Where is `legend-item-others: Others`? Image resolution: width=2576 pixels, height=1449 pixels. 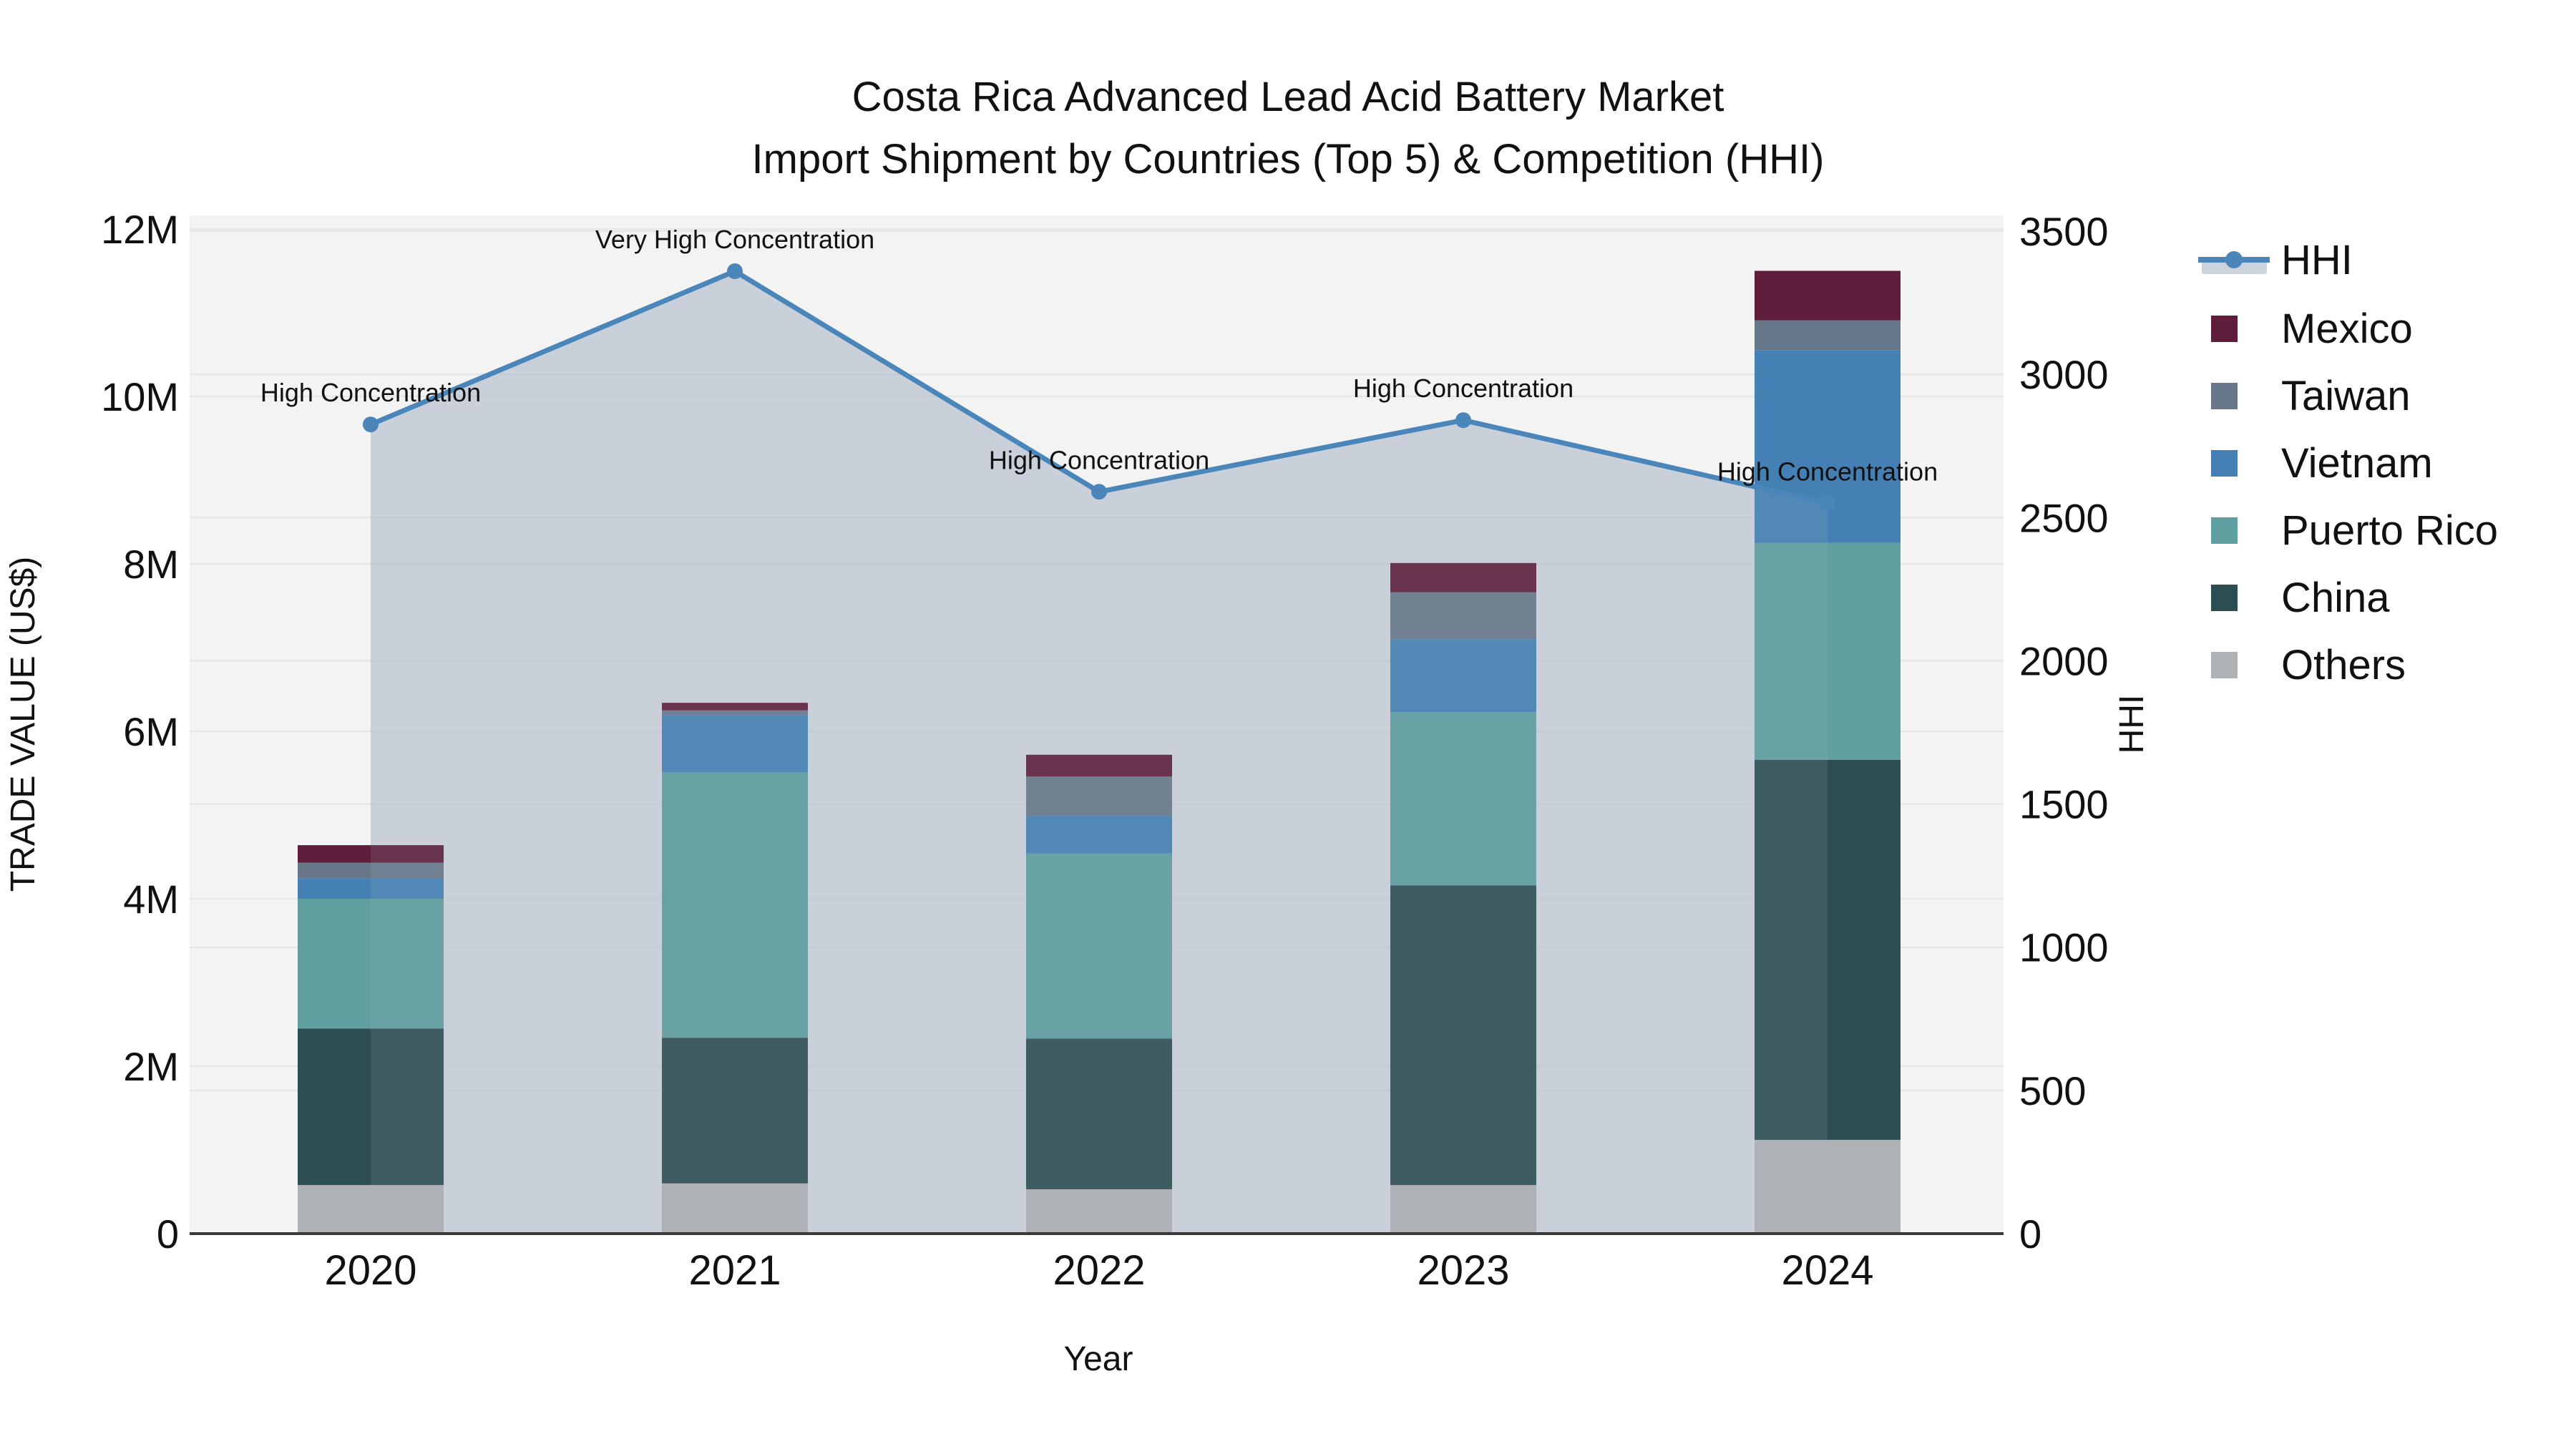 legend-item-others: Others is located at coordinates (2308, 665).